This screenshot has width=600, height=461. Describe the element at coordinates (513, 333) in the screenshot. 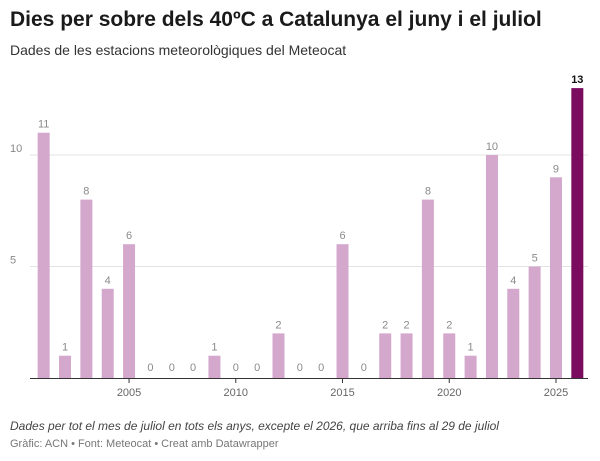

I see `bar-2023` at that location.